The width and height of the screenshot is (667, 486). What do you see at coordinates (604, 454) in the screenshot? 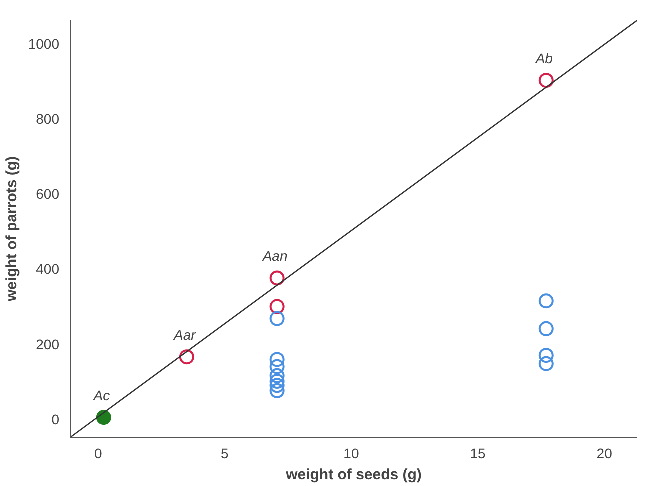
I see `x-tick-label: 20` at bounding box center [604, 454].